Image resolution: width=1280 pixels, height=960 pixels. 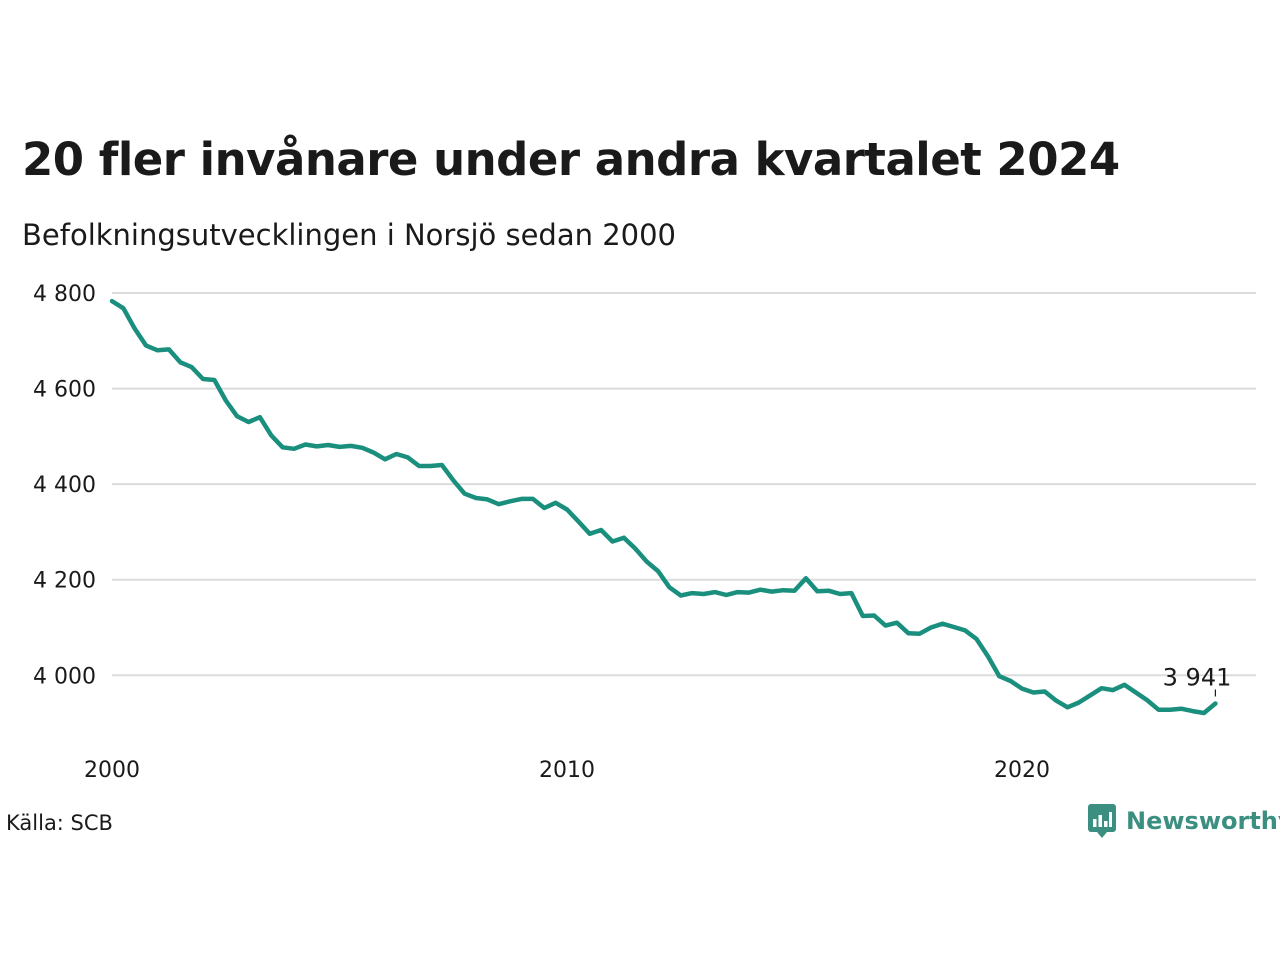 What do you see at coordinates (1197, 677) in the screenshot?
I see `last-value-label: 3 941` at bounding box center [1197, 677].